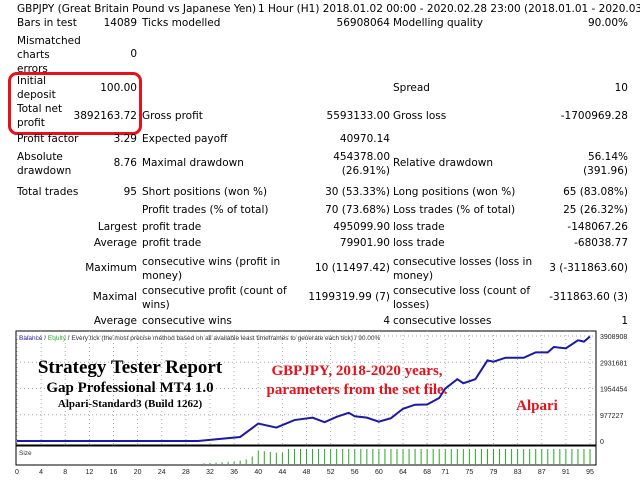 Image resolution: width=640 pixels, height=480 pixels. What do you see at coordinates (386, 321) in the screenshot?
I see `avg-consec-wins-value: 4` at bounding box center [386, 321].